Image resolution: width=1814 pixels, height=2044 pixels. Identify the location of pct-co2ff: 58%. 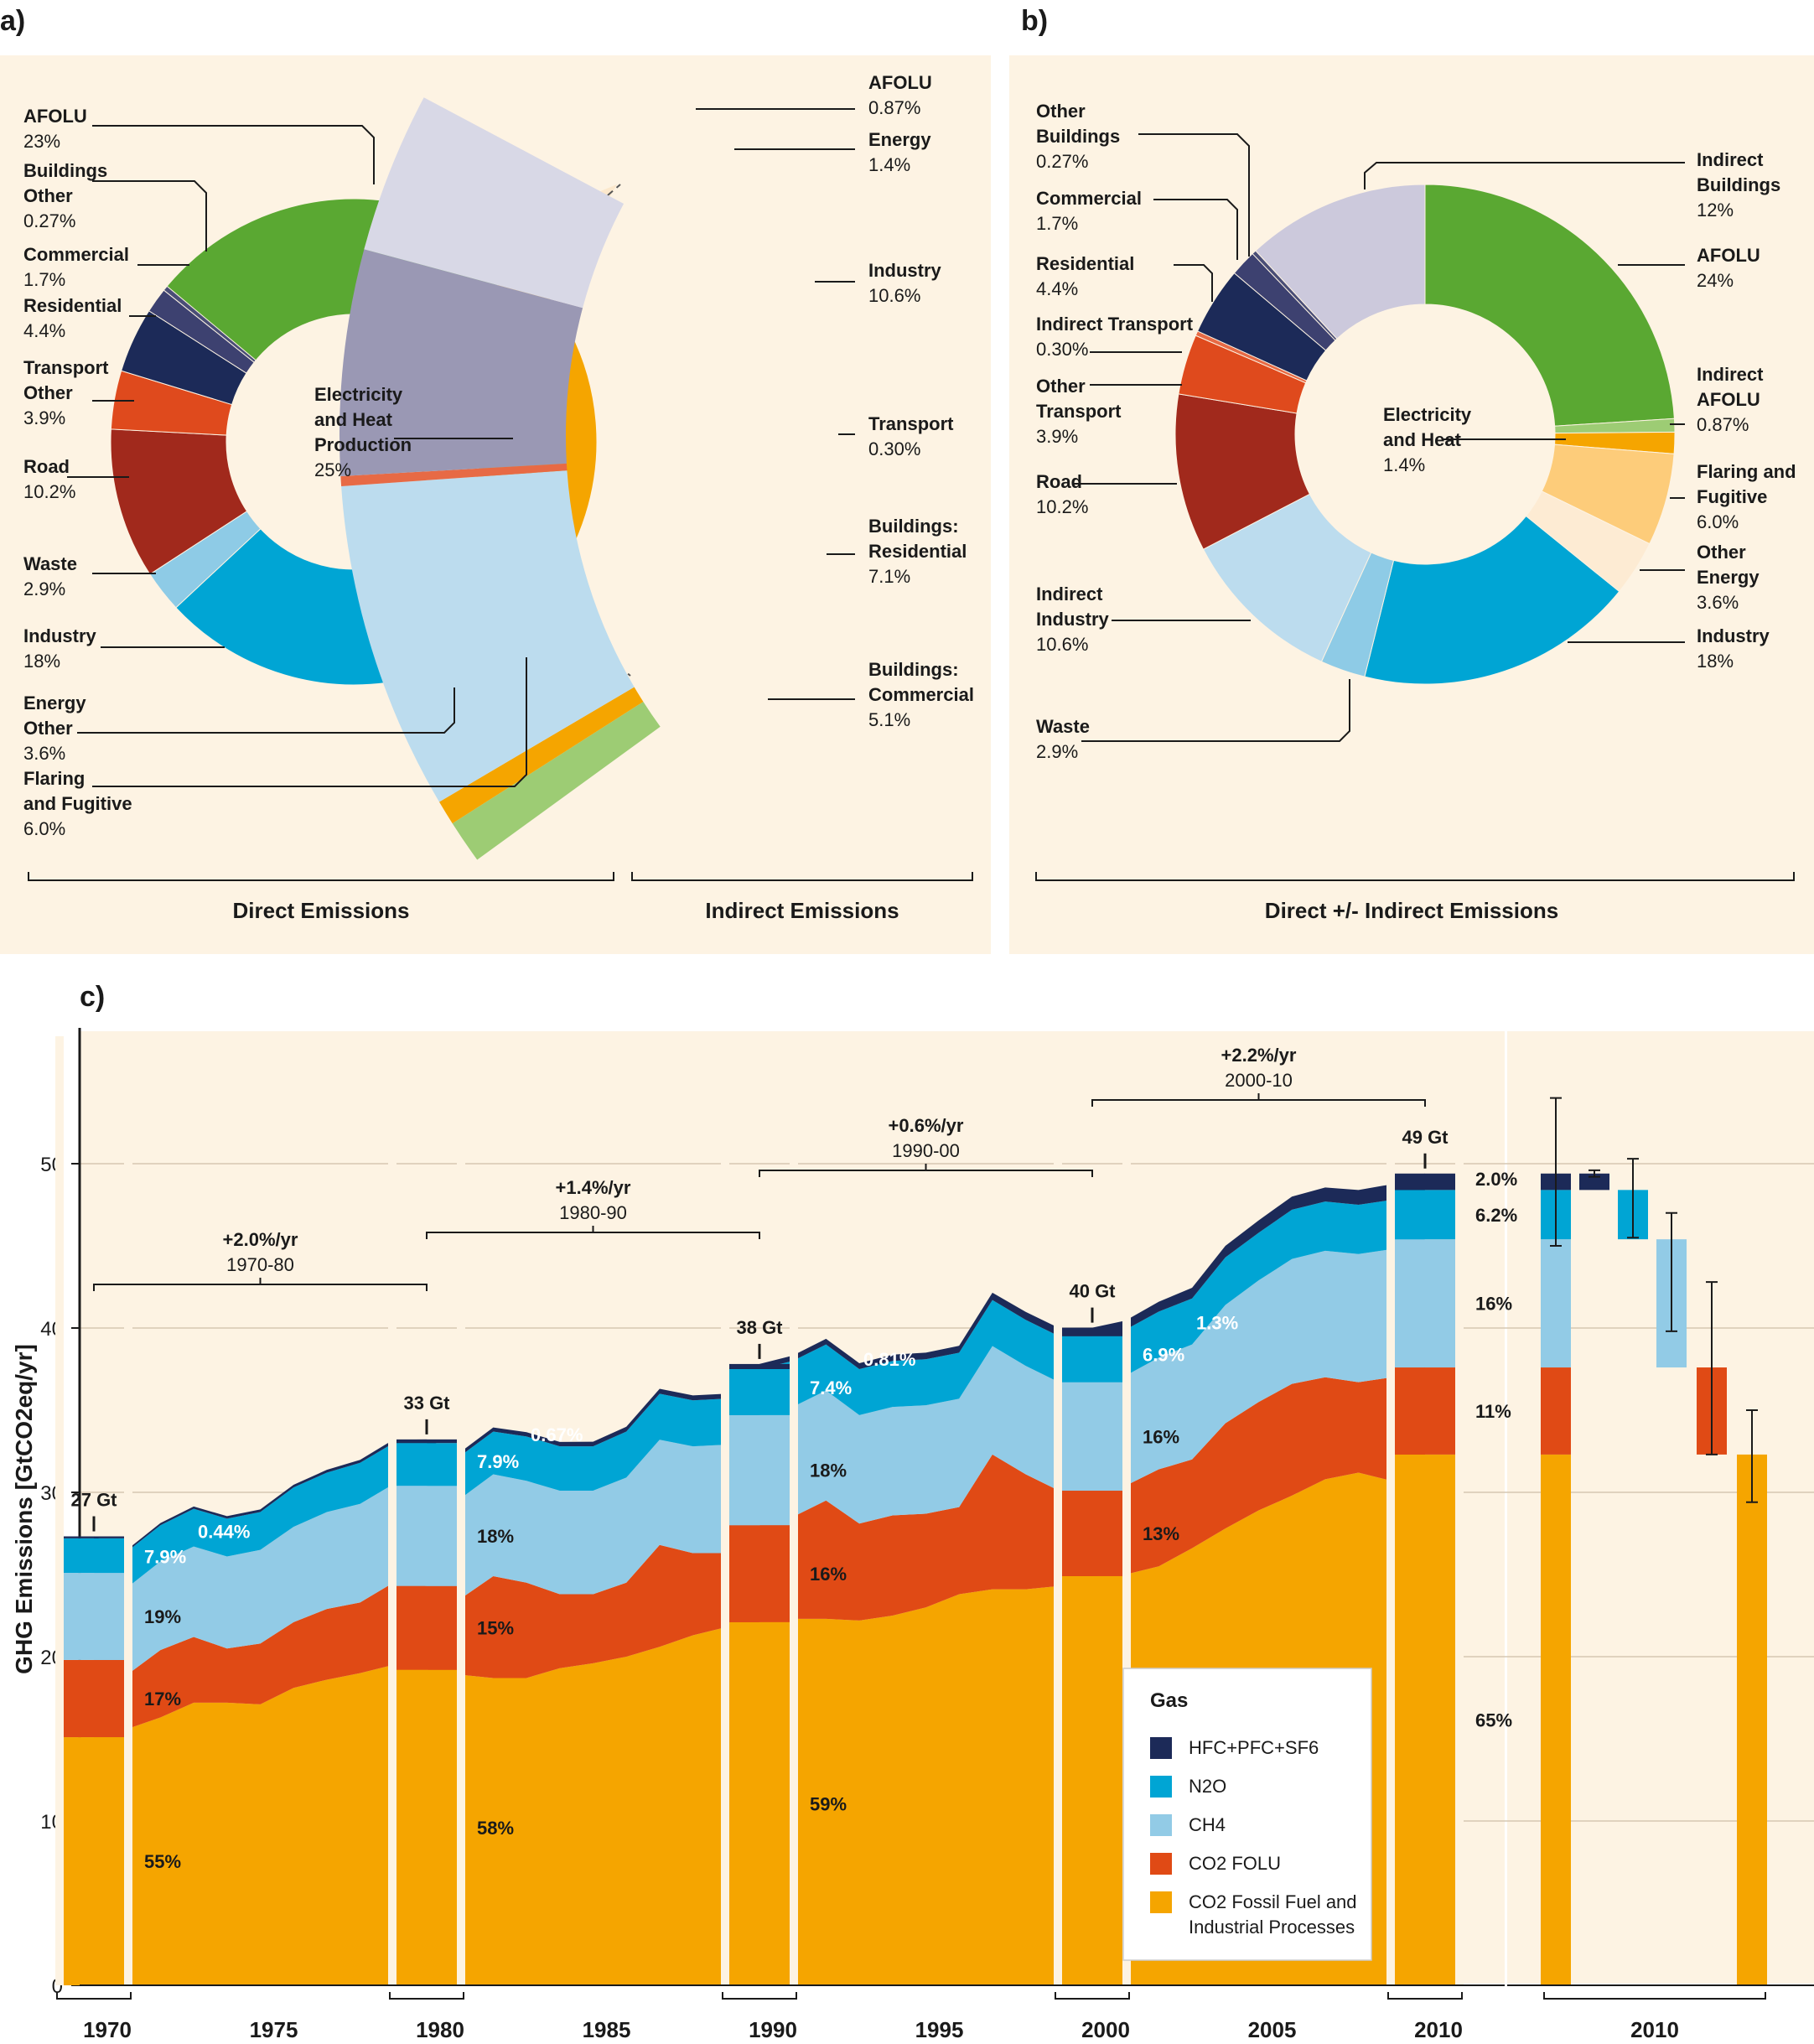
(495, 1828).